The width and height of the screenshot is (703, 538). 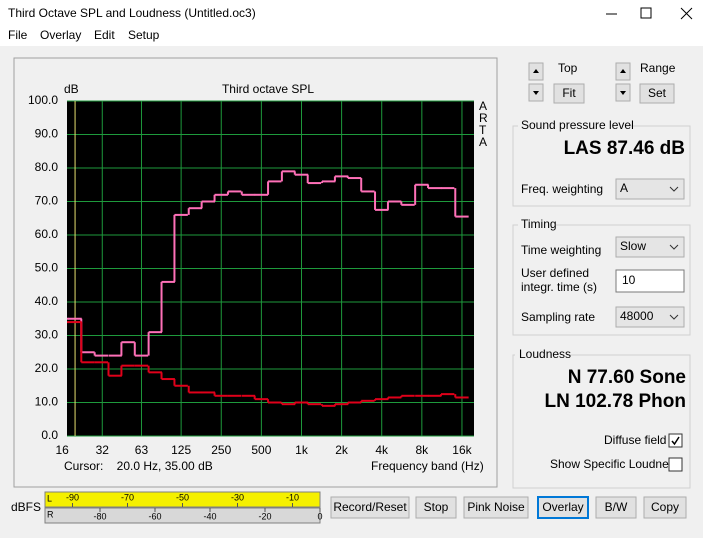 I want to click on check-mark, so click(x=675, y=441).